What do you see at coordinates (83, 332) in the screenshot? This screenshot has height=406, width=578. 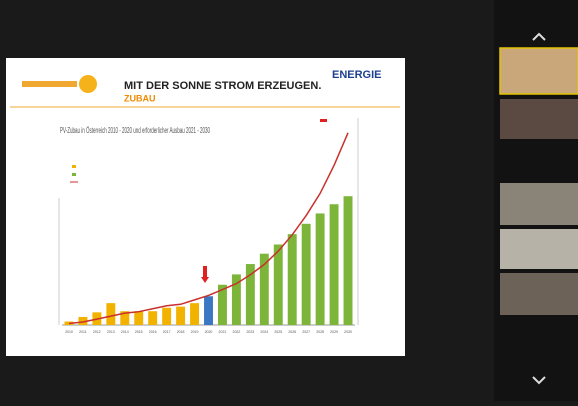 I see `x-tick-label: 2011` at bounding box center [83, 332].